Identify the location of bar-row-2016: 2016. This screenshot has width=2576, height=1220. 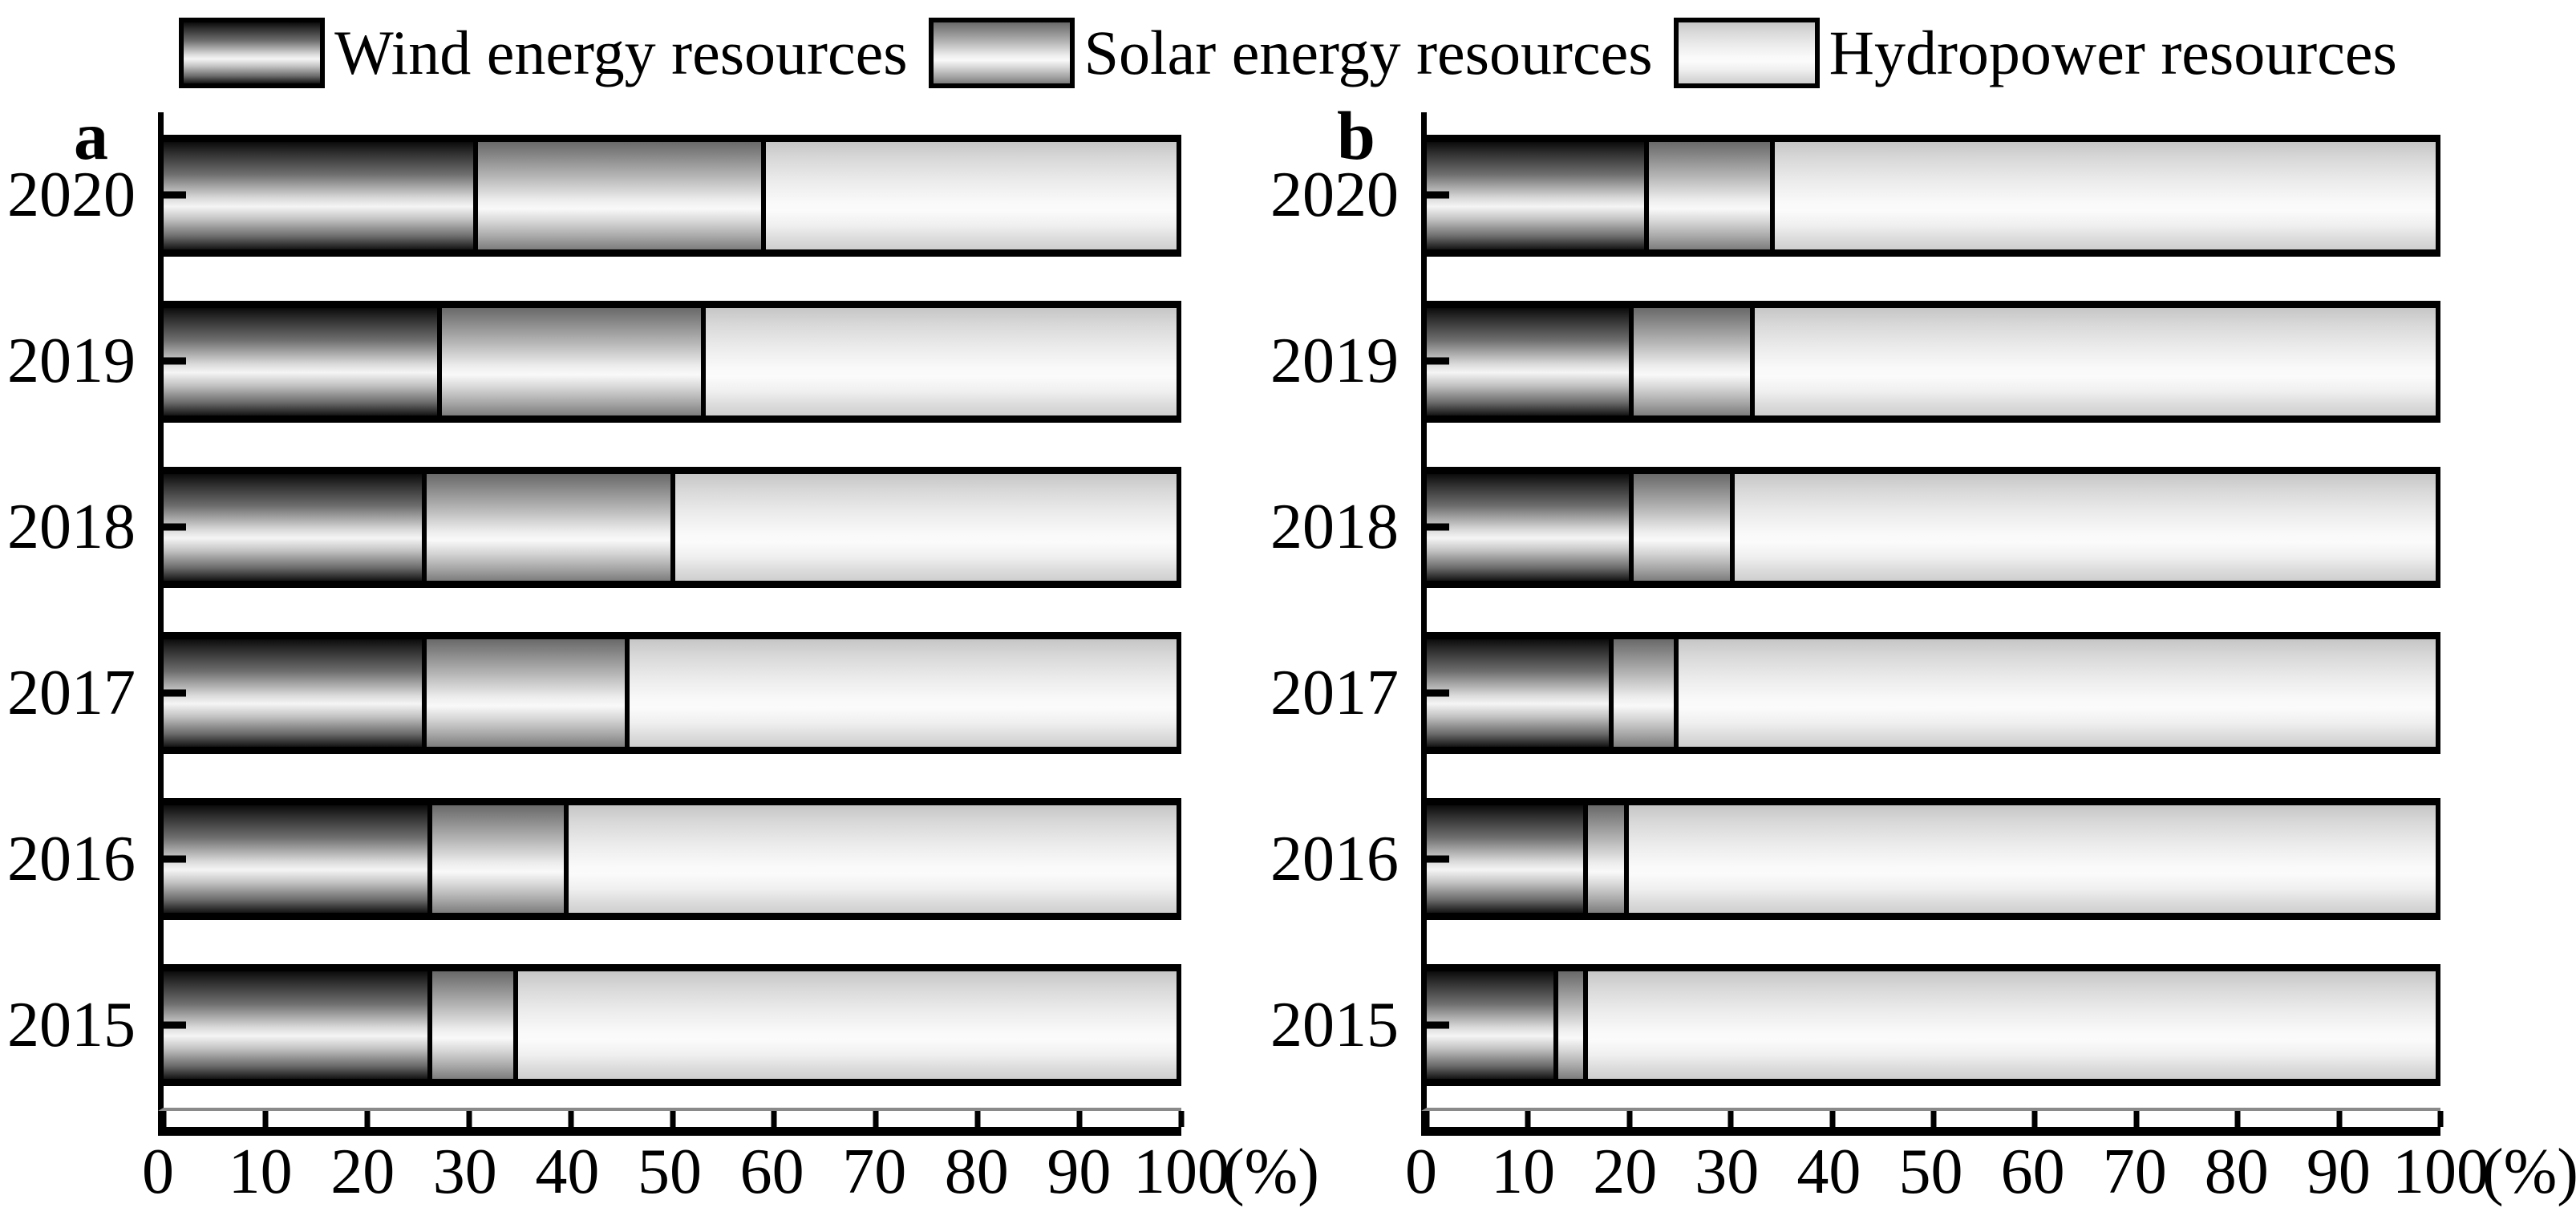
(594, 859).